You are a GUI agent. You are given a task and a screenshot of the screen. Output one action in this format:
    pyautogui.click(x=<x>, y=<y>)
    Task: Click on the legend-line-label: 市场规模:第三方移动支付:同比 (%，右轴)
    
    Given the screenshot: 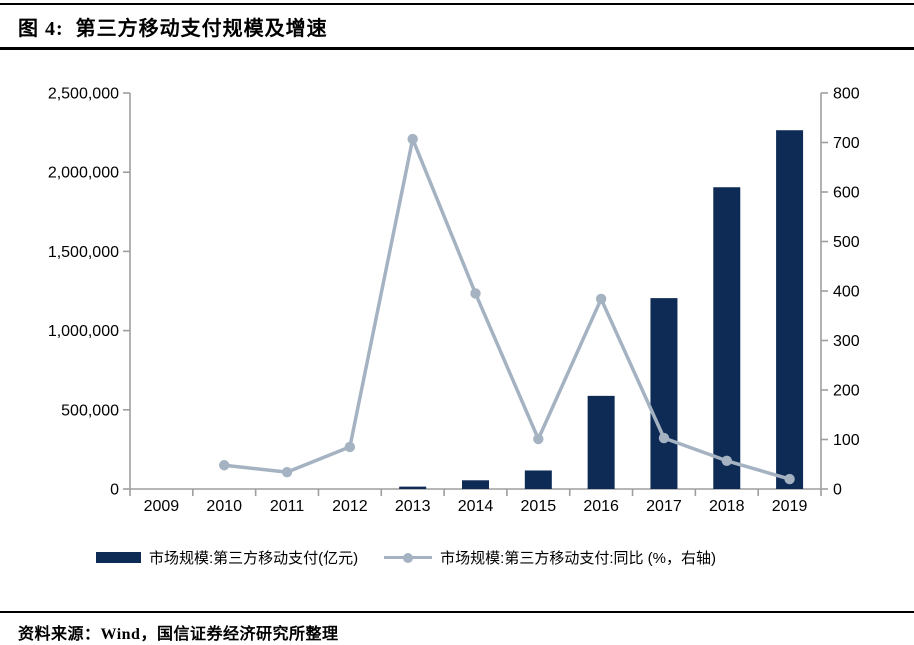 What is the action you would take?
    pyautogui.click(x=578, y=558)
    